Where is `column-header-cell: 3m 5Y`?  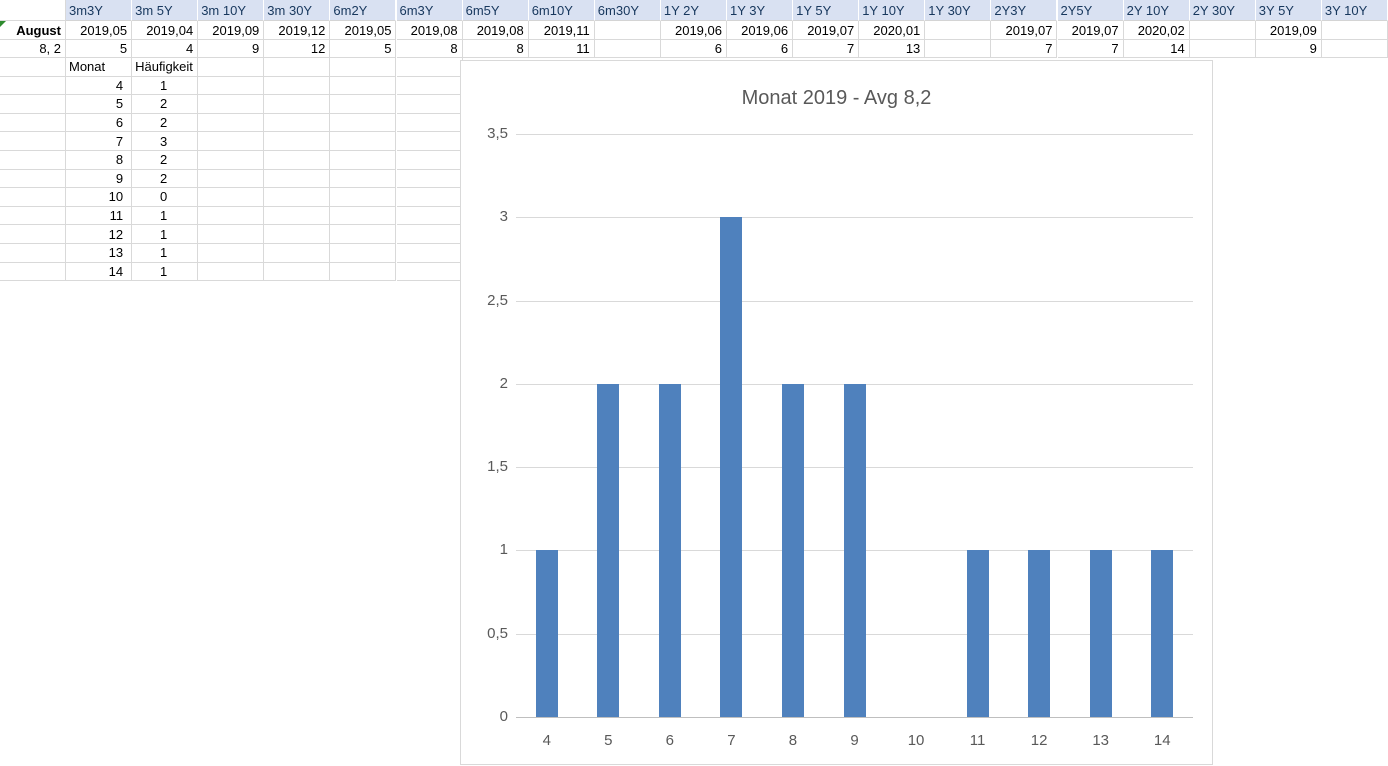 column-header-cell: 3m 5Y is located at coordinates (165, 10).